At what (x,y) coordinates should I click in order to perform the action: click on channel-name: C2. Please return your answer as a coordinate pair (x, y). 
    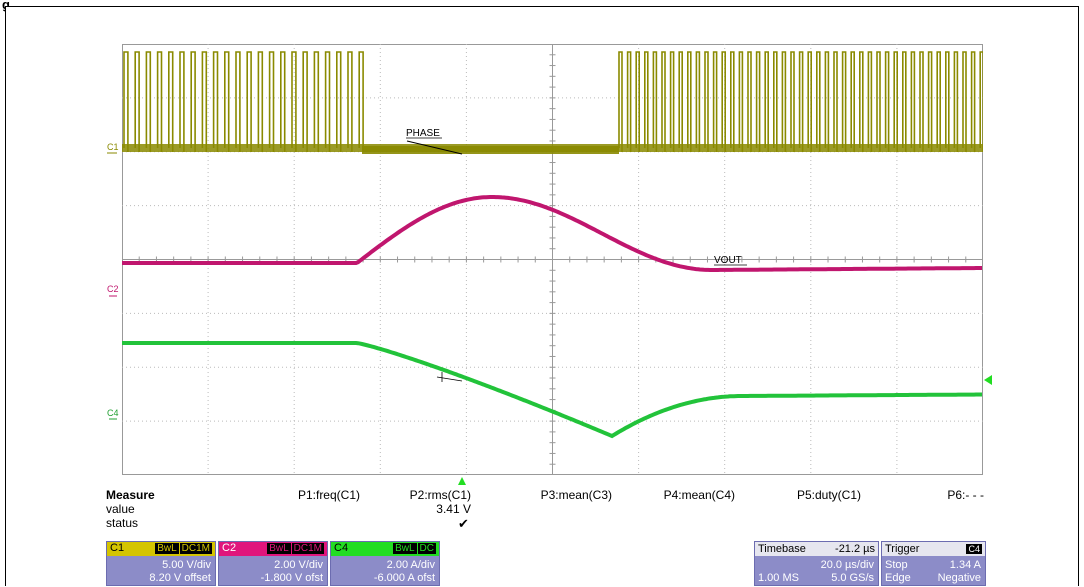
    Looking at the image, I should click on (229, 548).